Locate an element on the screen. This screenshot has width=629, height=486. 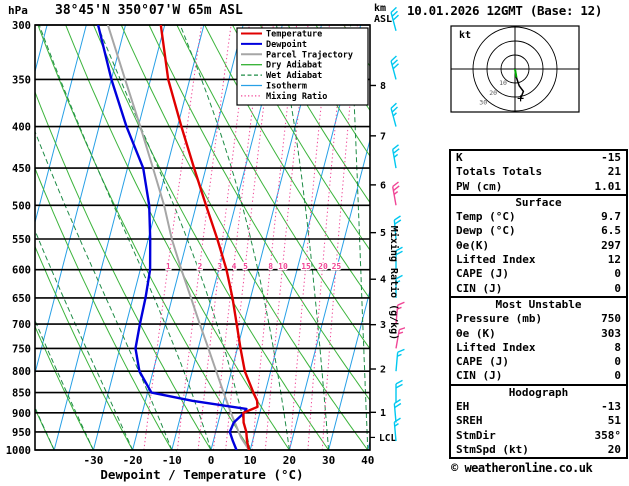
stat-value: 8 is located at coordinates (617, 347).